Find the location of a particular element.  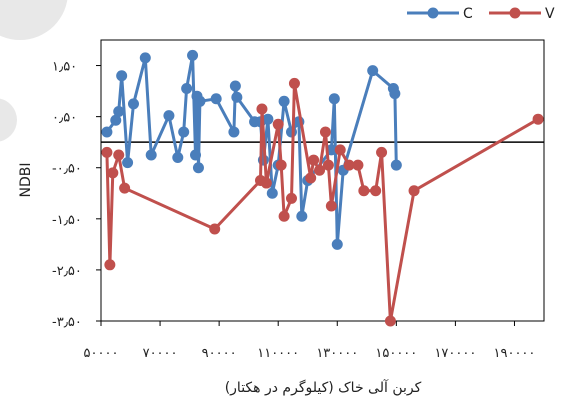

x-tick-label: ۹۰۰۰۰ is located at coordinates (219, 353).